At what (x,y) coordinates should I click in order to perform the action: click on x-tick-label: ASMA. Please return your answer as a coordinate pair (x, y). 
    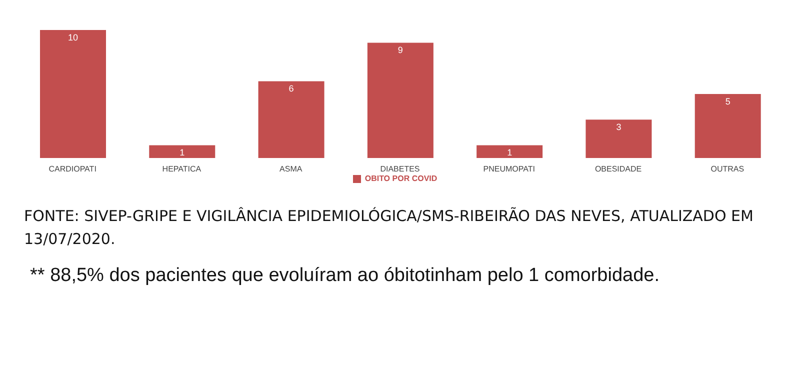
    Looking at the image, I should click on (291, 169).